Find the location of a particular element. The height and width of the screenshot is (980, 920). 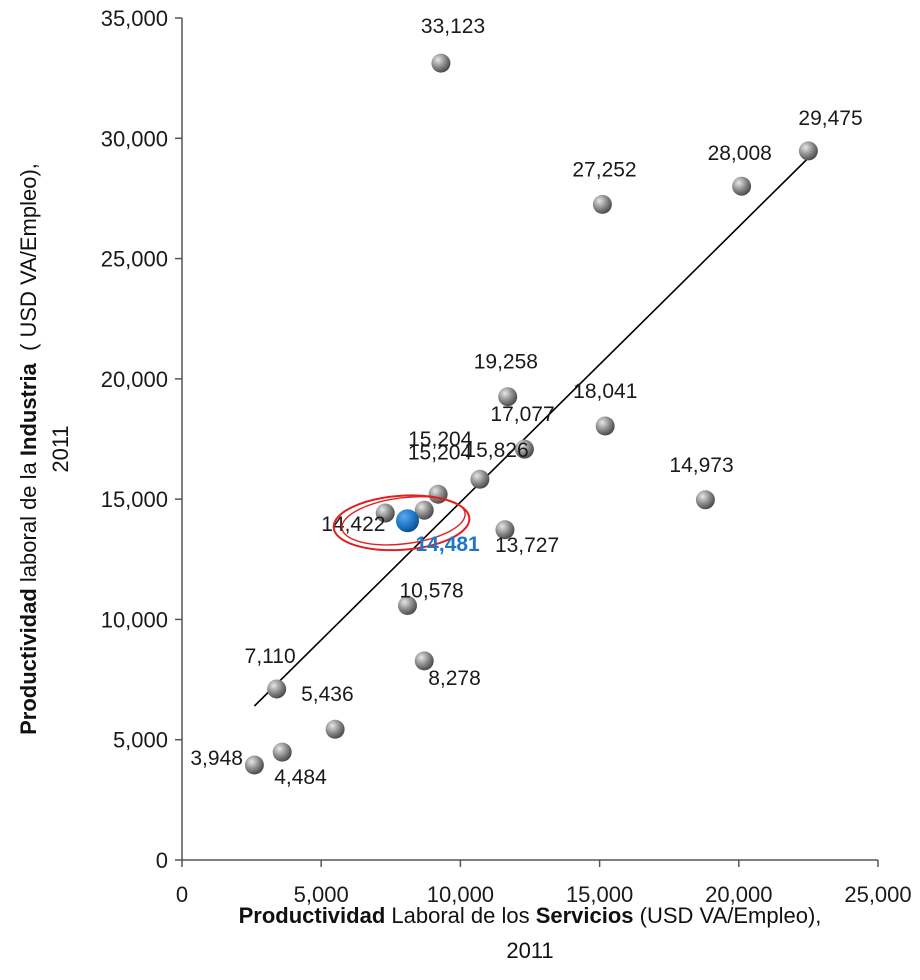

data-label: 10,578 is located at coordinates (432, 591).